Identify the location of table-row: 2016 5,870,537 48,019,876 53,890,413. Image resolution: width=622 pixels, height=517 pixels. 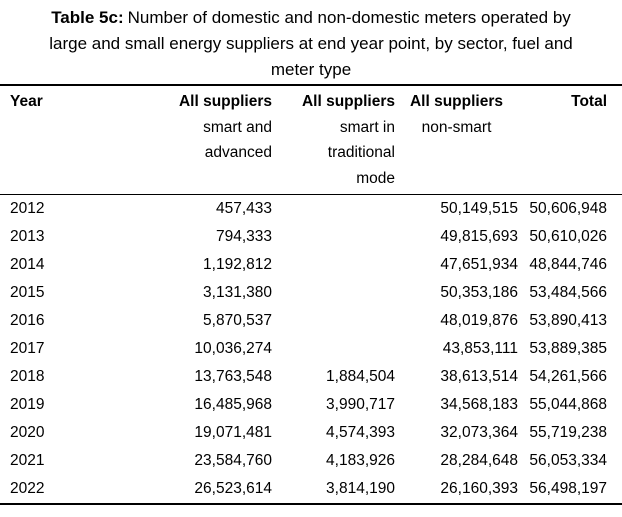
(311, 321).